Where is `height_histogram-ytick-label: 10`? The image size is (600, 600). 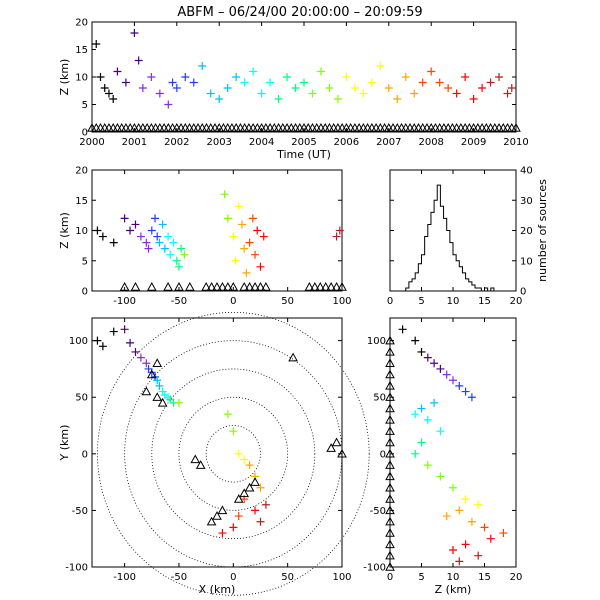
height_histogram-ytick-label: 10 is located at coordinates (526, 261).